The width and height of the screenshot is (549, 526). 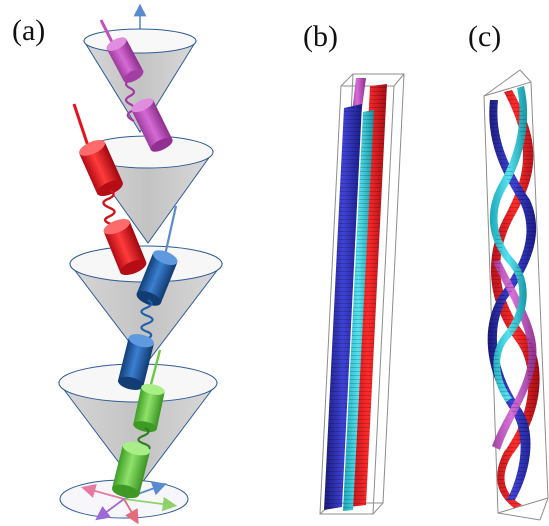 I want to click on panel-label-b: (b), so click(x=320, y=36).